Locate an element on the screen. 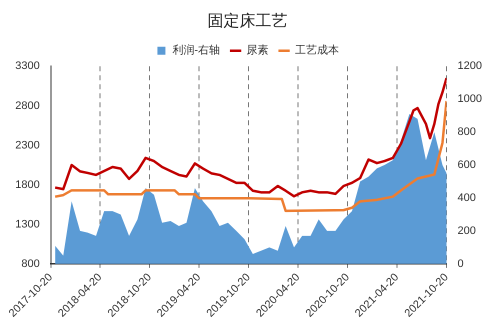 This screenshot has height=333, width=499. y-tick-label: 3300 is located at coordinates (27, 66).